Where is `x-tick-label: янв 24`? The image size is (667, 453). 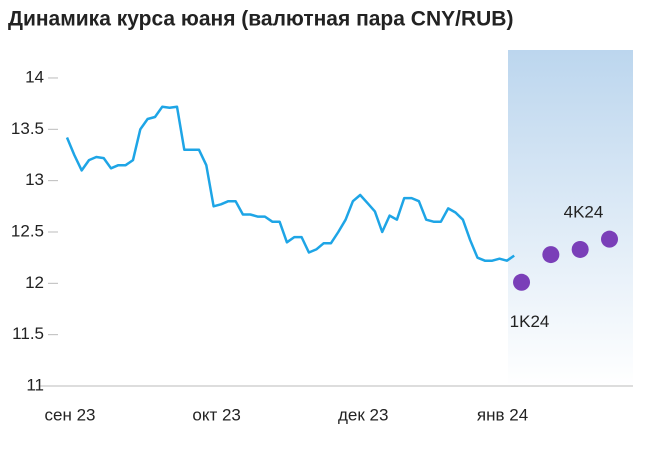
x-tick-label: янв 24 is located at coordinates (502, 414).